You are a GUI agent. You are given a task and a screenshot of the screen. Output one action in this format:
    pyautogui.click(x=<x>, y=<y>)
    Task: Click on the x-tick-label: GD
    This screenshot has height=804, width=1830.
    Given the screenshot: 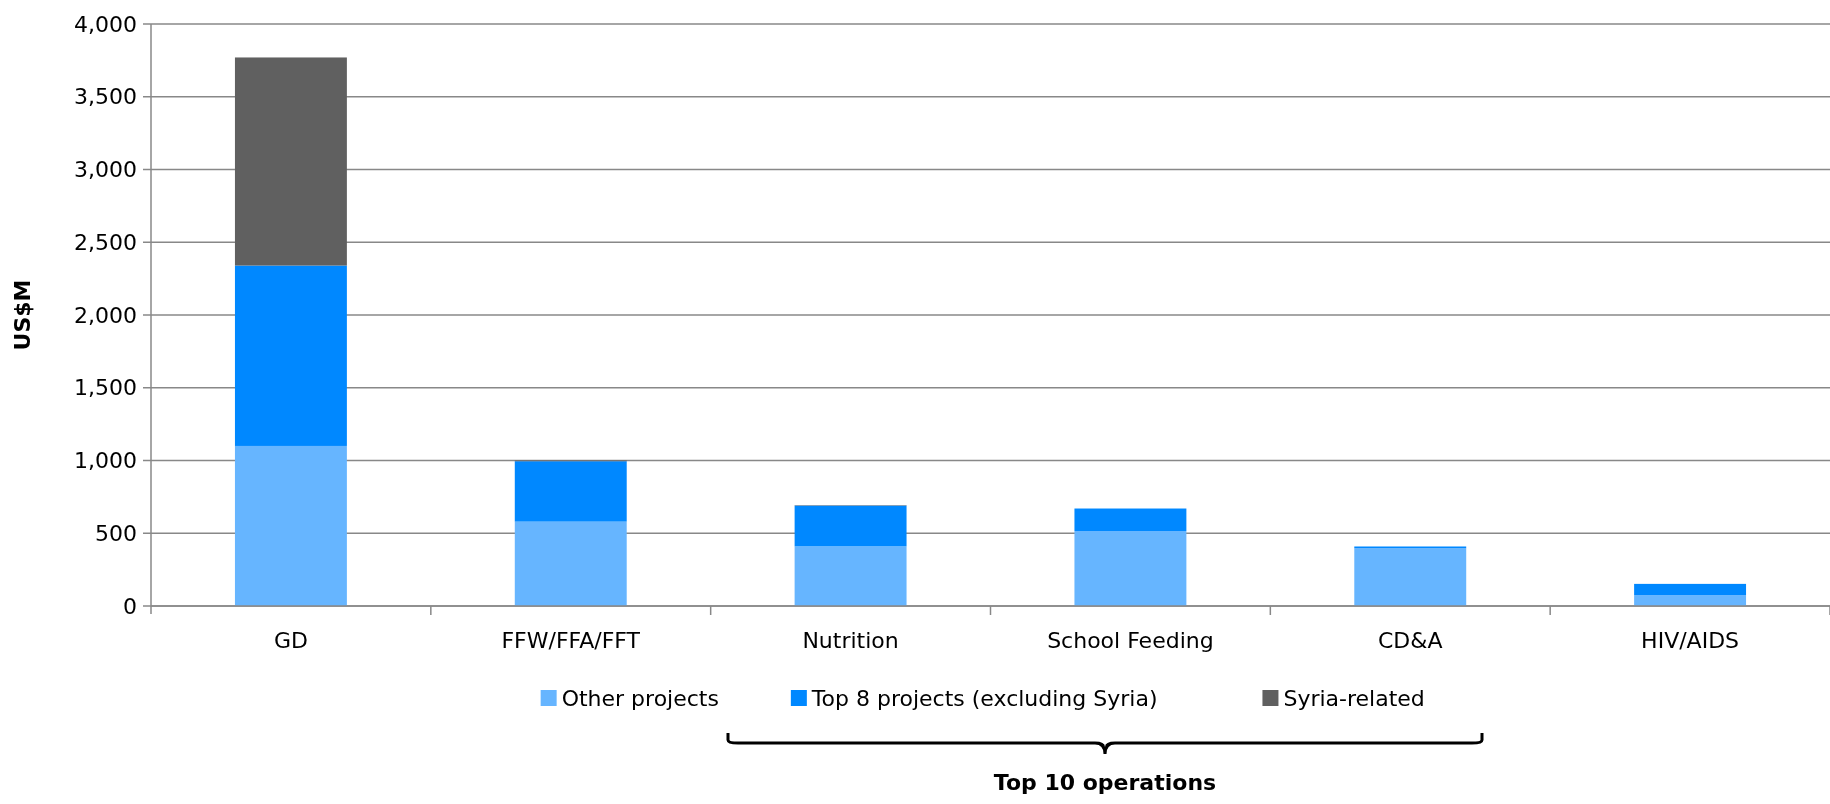 What is the action you would take?
    pyautogui.click(x=290, y=640)
    